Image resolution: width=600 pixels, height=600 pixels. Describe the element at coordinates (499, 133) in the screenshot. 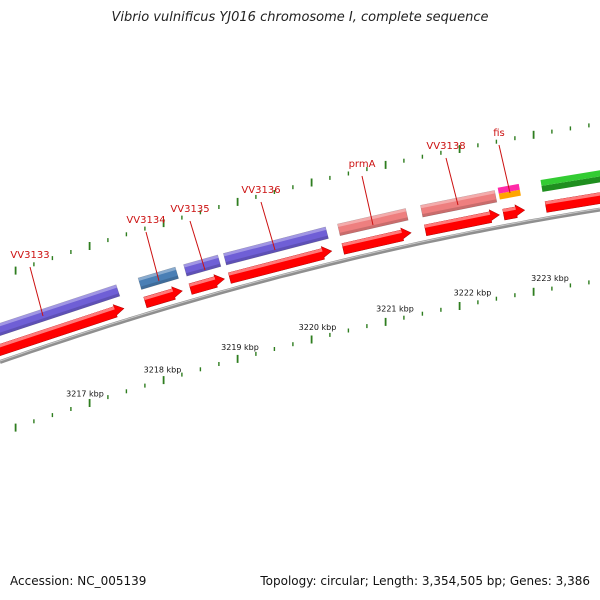

I see `gene-label: fis` at that location.